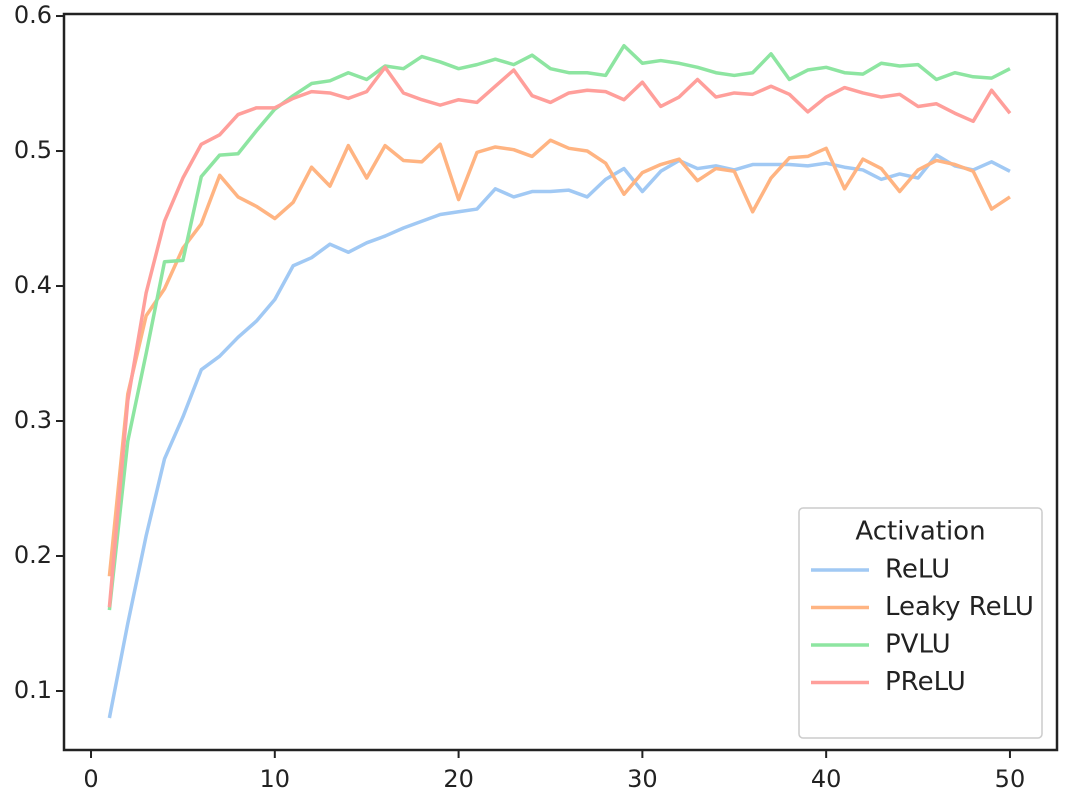 The width and height of the screenshot is (1073, 802). I want to click on x-tick-label: 50, so click(1010, 779).